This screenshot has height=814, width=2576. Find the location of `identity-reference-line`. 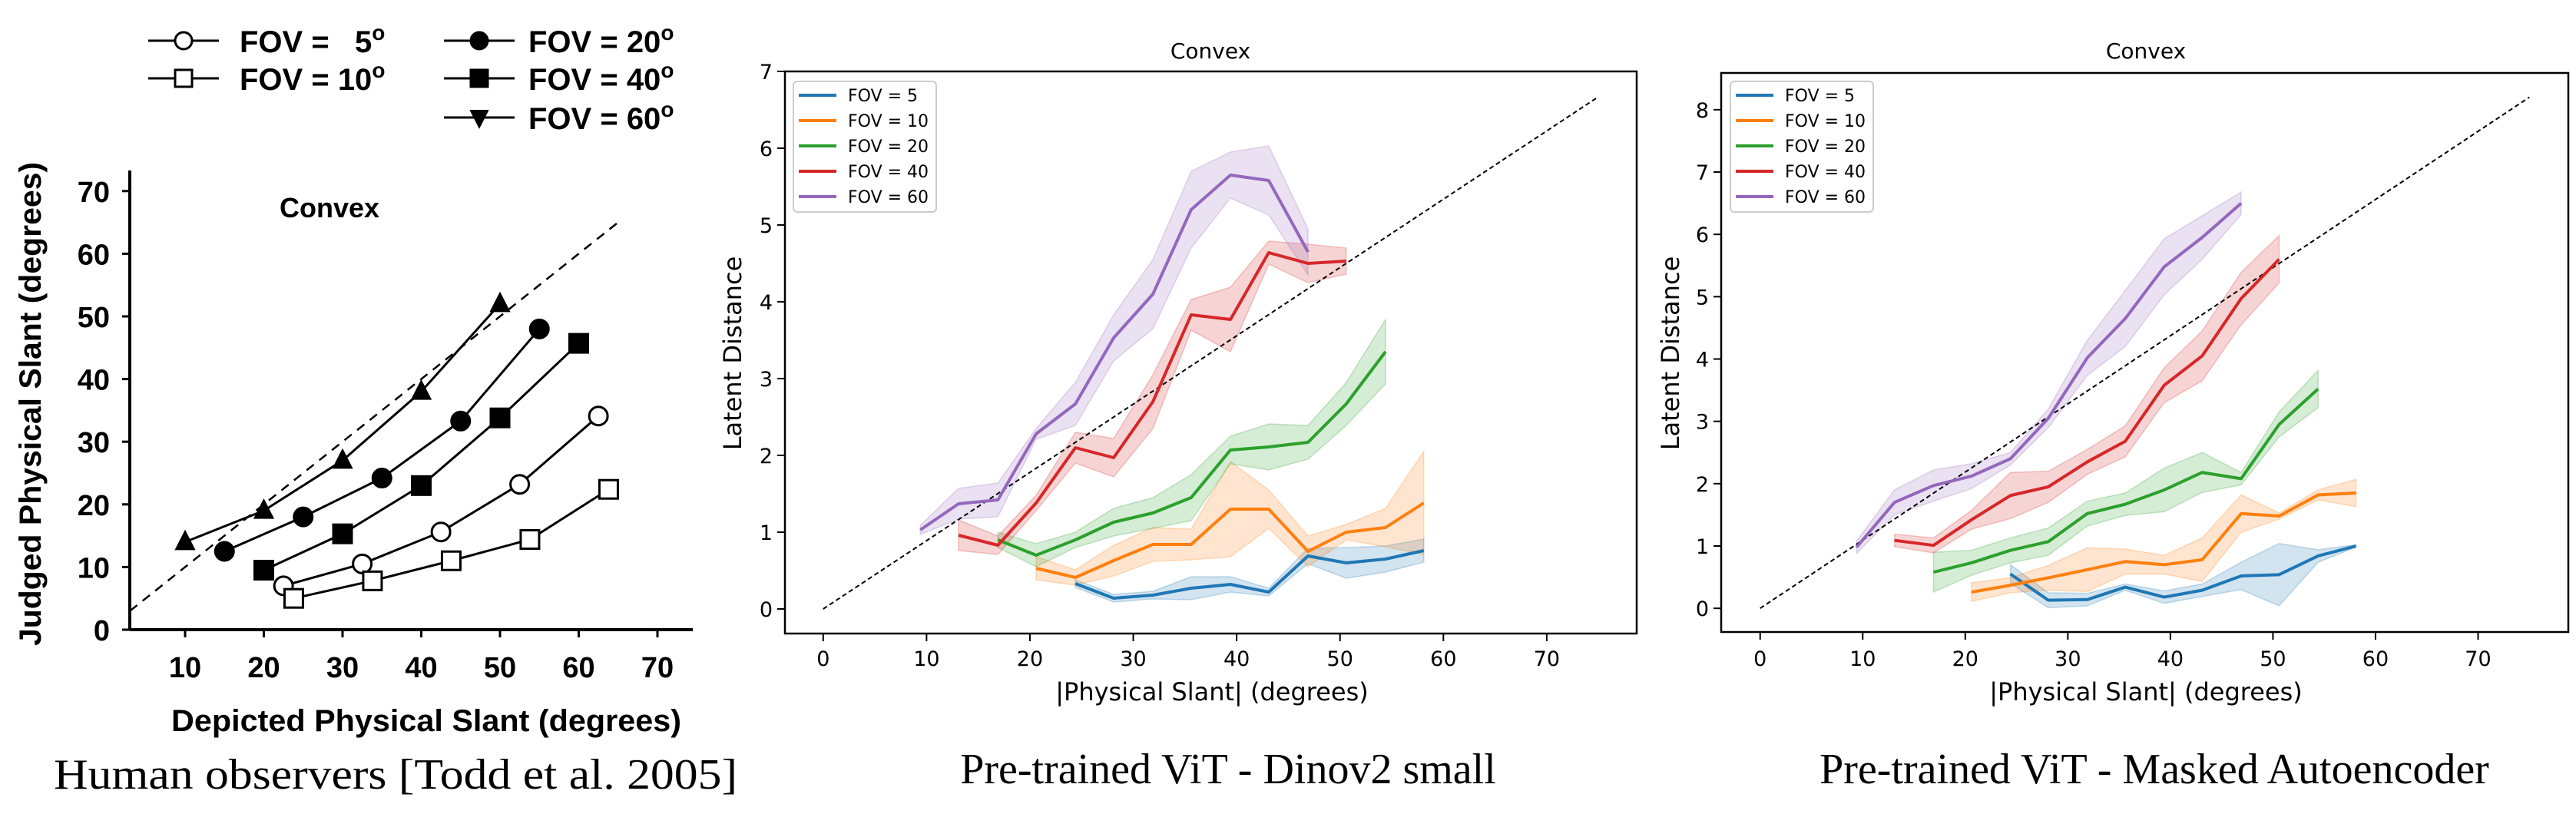

identity-reference-line is located at coordinates (374, 417).